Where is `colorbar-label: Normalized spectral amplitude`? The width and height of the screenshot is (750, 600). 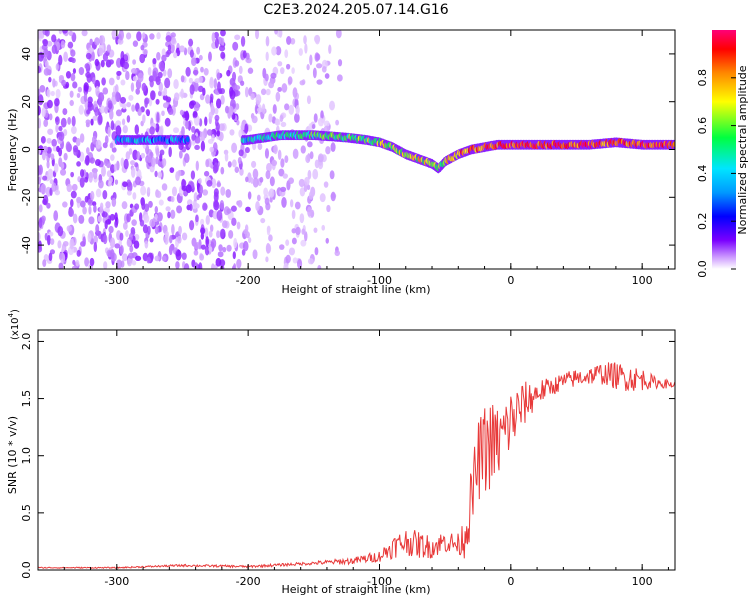
colorbar-label: Normalized spectral amplitude is located at coordinates (742, 149).